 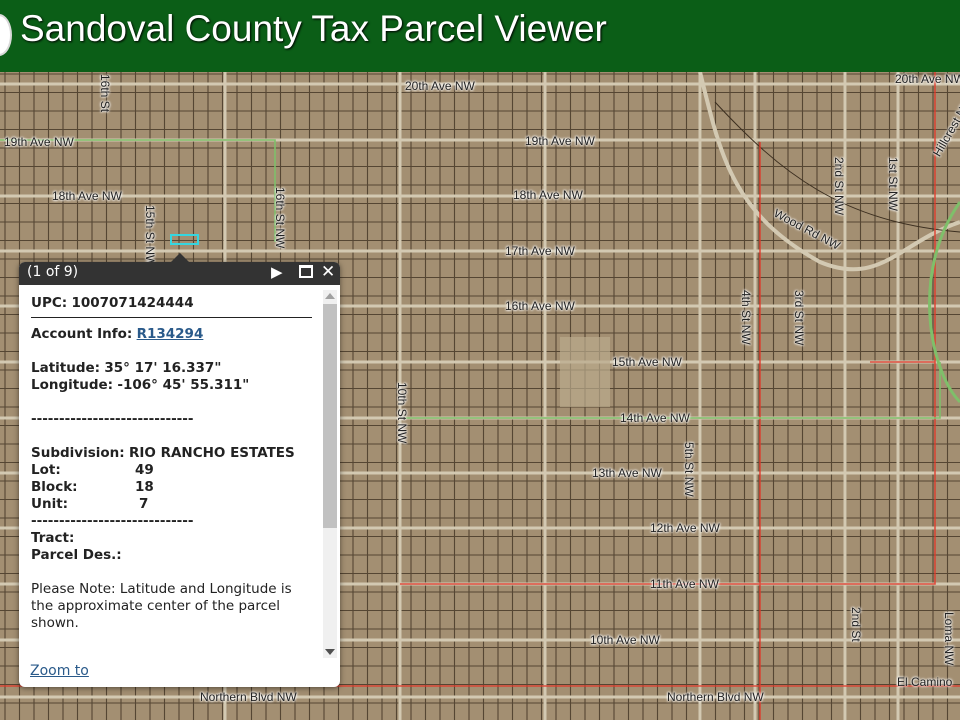 I want to click on curved-road, so click(x=829, y=172).